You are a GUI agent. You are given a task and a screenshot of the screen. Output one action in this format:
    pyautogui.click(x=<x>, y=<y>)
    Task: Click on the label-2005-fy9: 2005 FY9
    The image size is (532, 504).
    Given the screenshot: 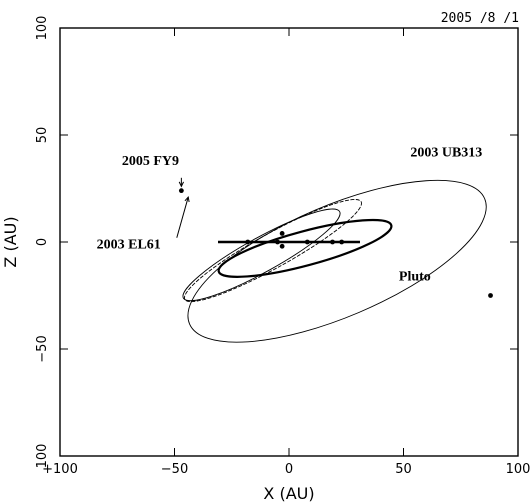 What is the action you would take?
    pyautogui.click(x=150, y=161)
    